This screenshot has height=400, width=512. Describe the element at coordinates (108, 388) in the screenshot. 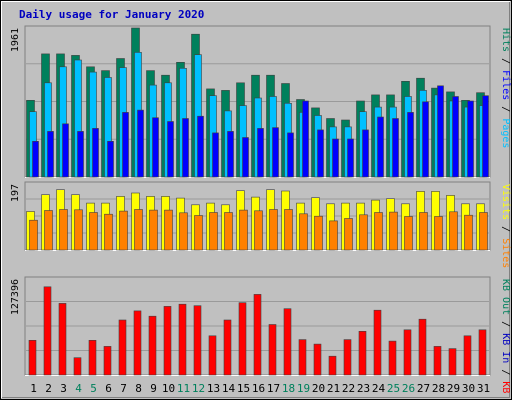

I see `x-tick-label-day-6: 6` at that location.